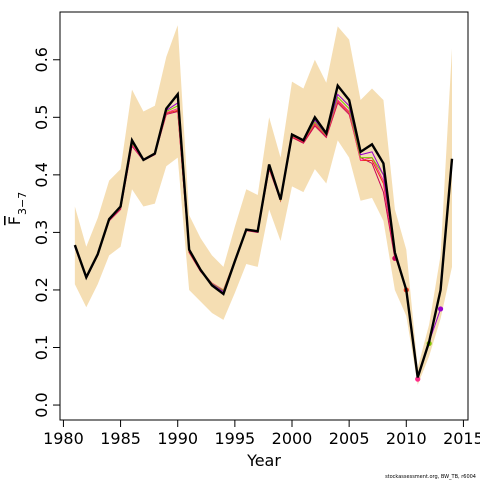  I want to click on x-tick-label: 1980, so click(63, 438).